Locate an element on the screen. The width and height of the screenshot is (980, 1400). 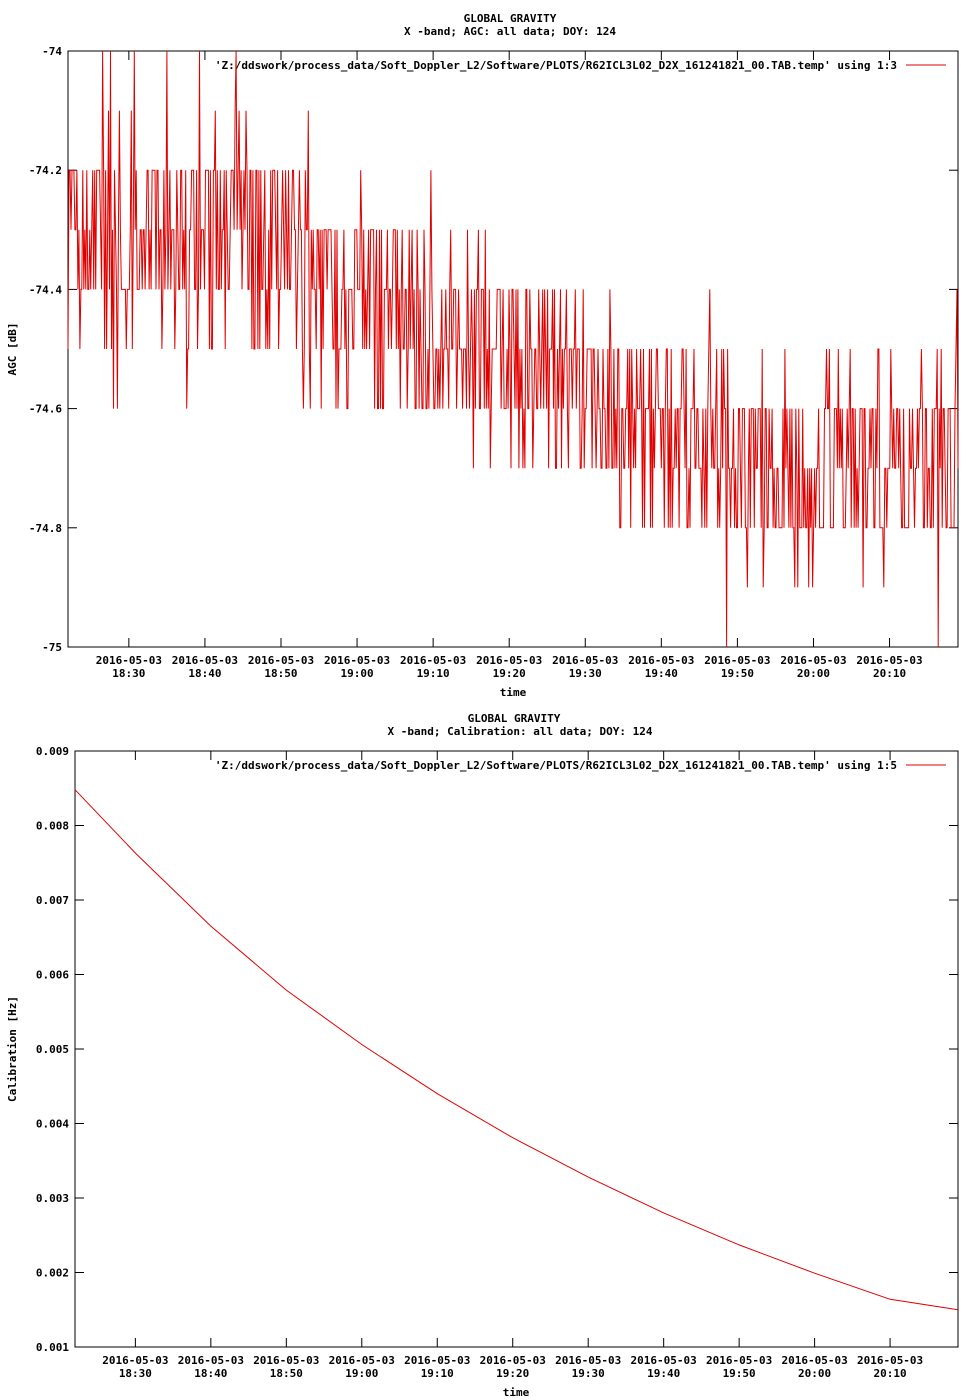
calibration-chart-title: GLOBAL GRAVITY is located at coordinates (514, 718).